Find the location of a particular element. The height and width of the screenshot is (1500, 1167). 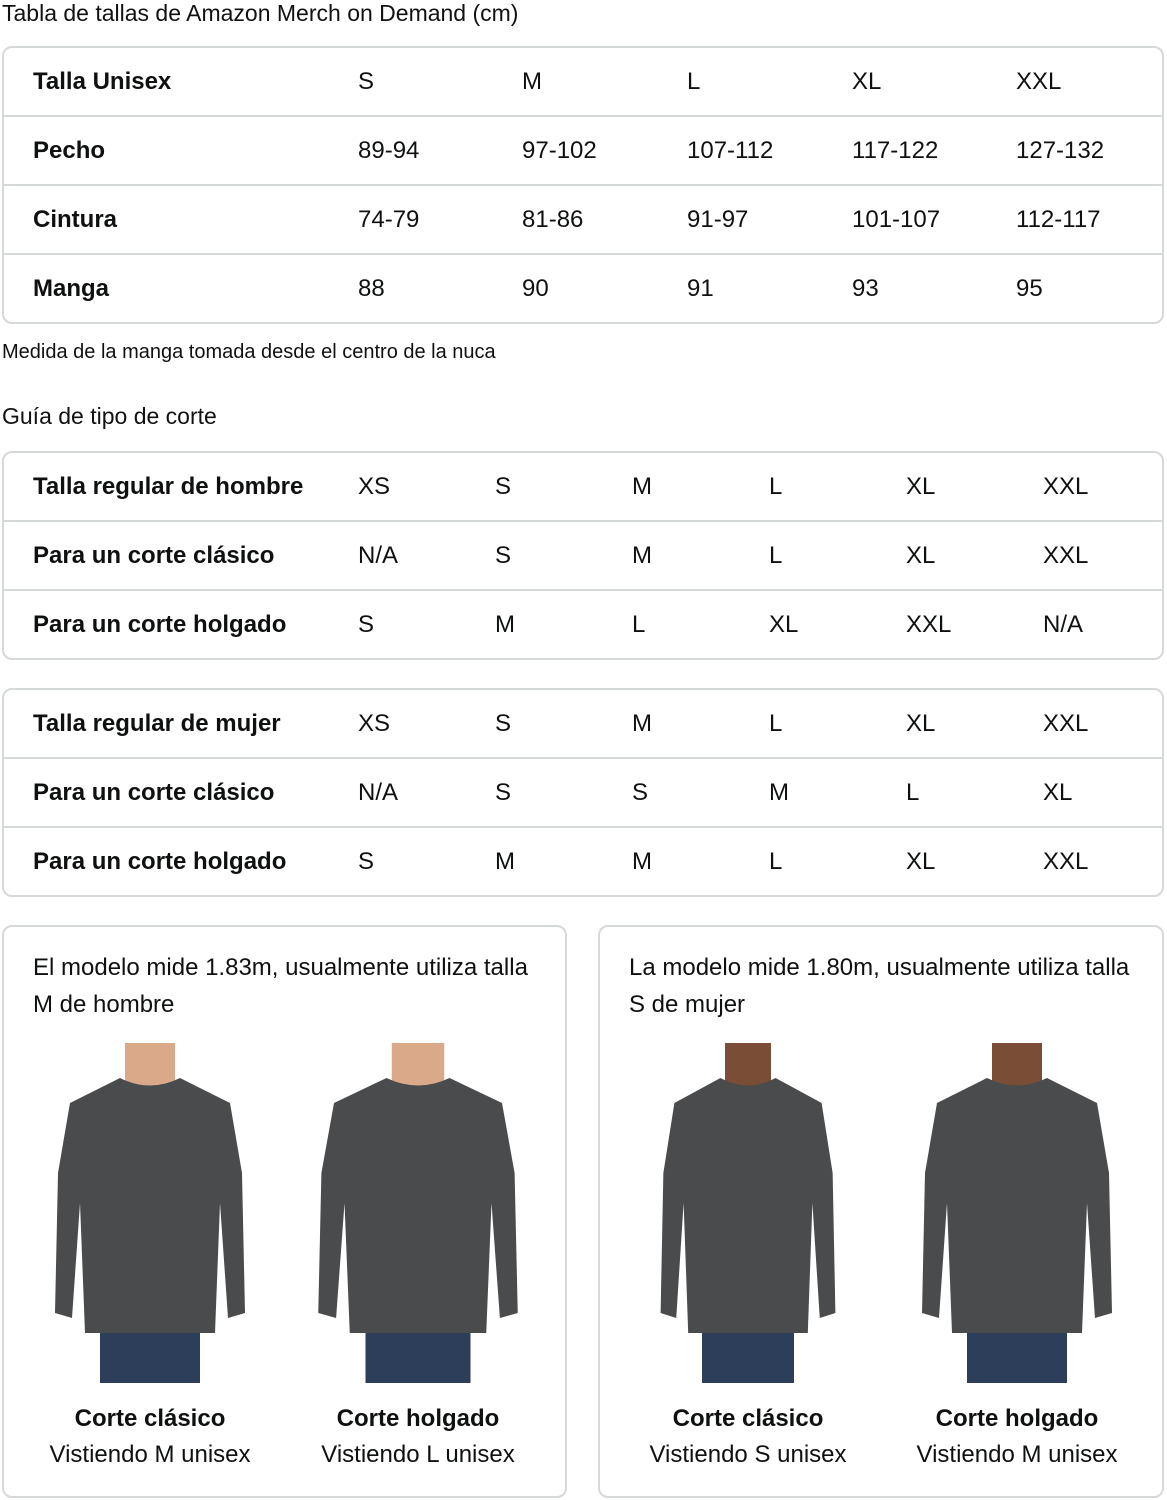

row-label: Pecho is located at coordinates (69, 150).